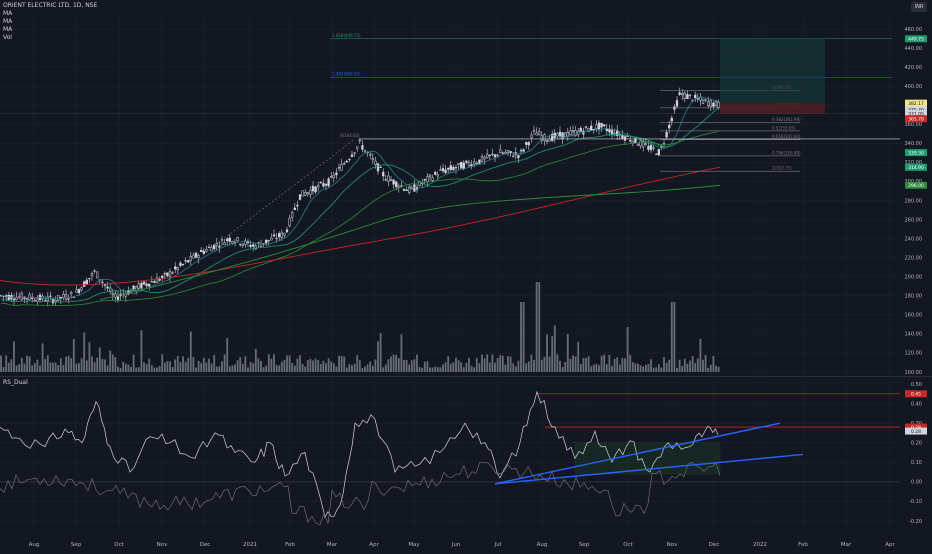 This screenshot has height=554, width=932. I want to click on price-tick-label: 100.00, so click(914, 373).